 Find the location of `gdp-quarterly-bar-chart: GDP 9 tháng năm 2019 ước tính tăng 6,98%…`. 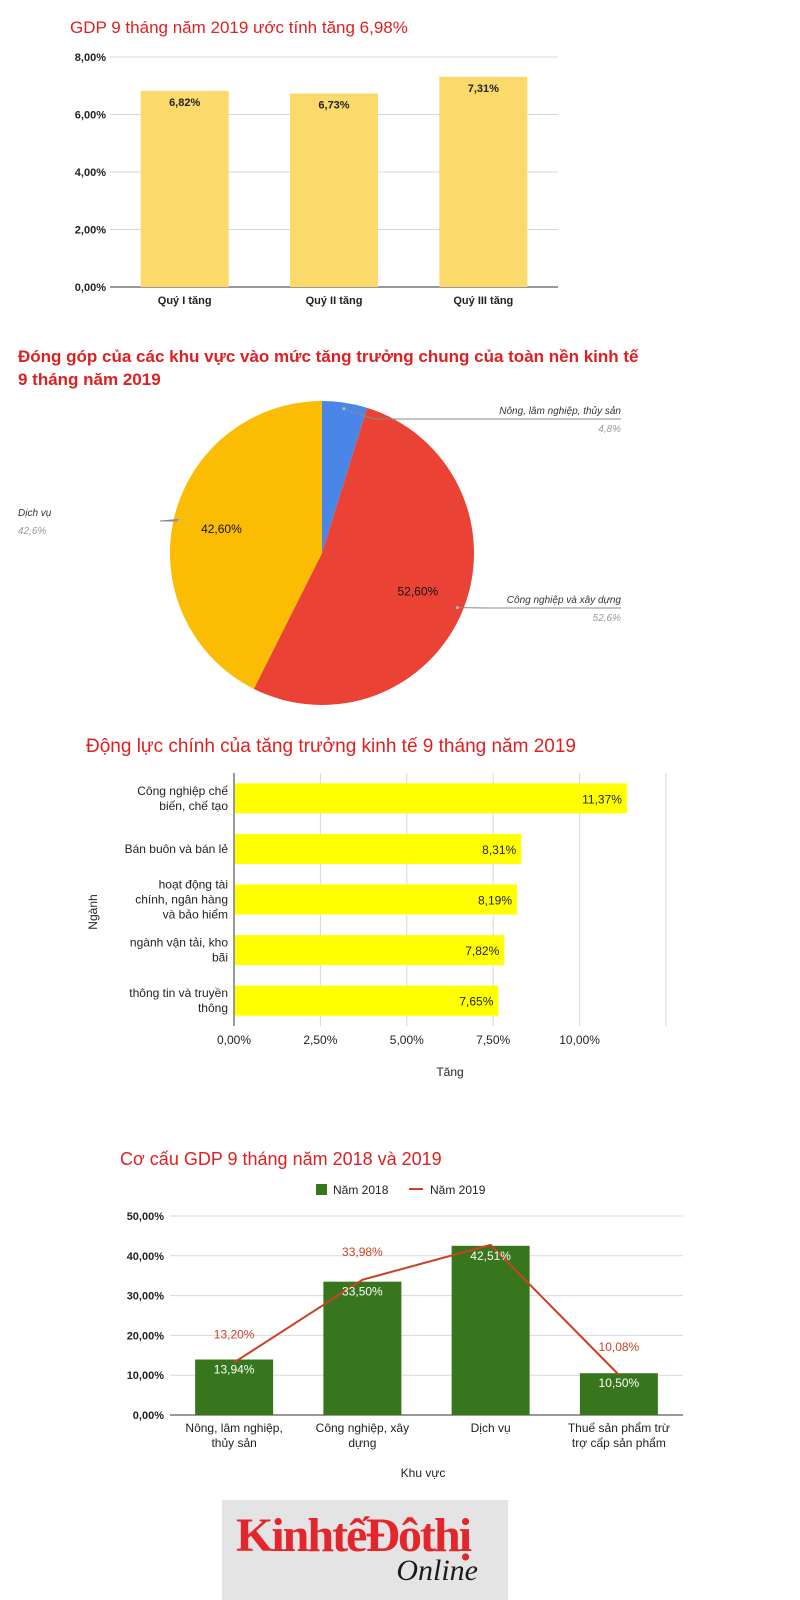

gdp-quarterly-bar-chart: GDP 9 tháng năm 2019 ước tính tăng 6,98%… is located at coordinates (314, 162).